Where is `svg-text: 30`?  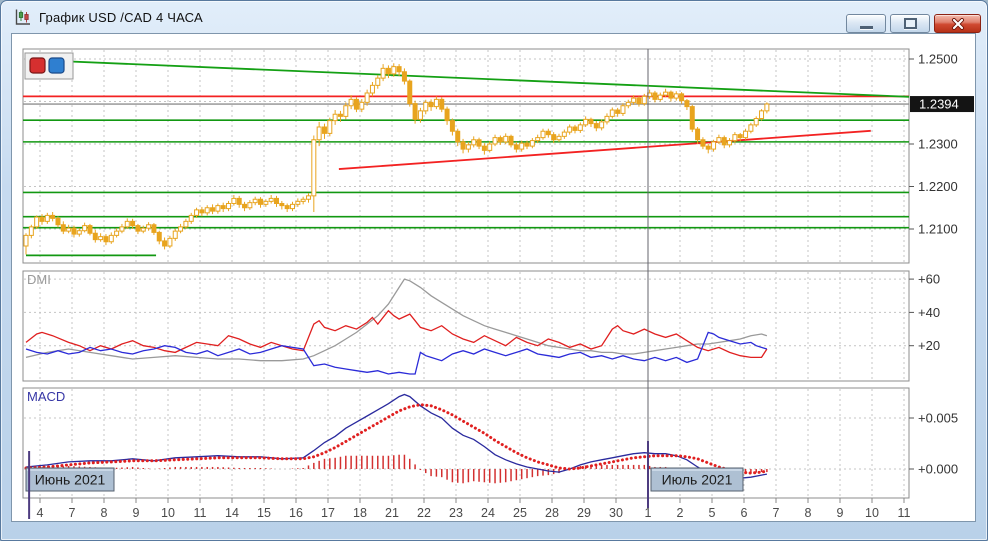 svg-text: 30 is located at coordinates (616, 513).